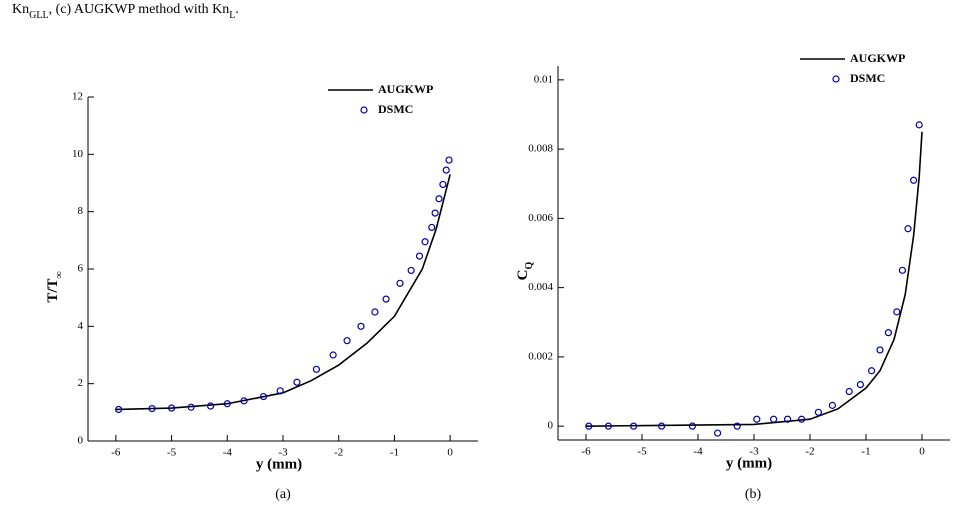 The image size is (962, 515). Describe the element at coordinates (540, 218) in the screenshot. I see `y-tick-label: 0.006` at that location.